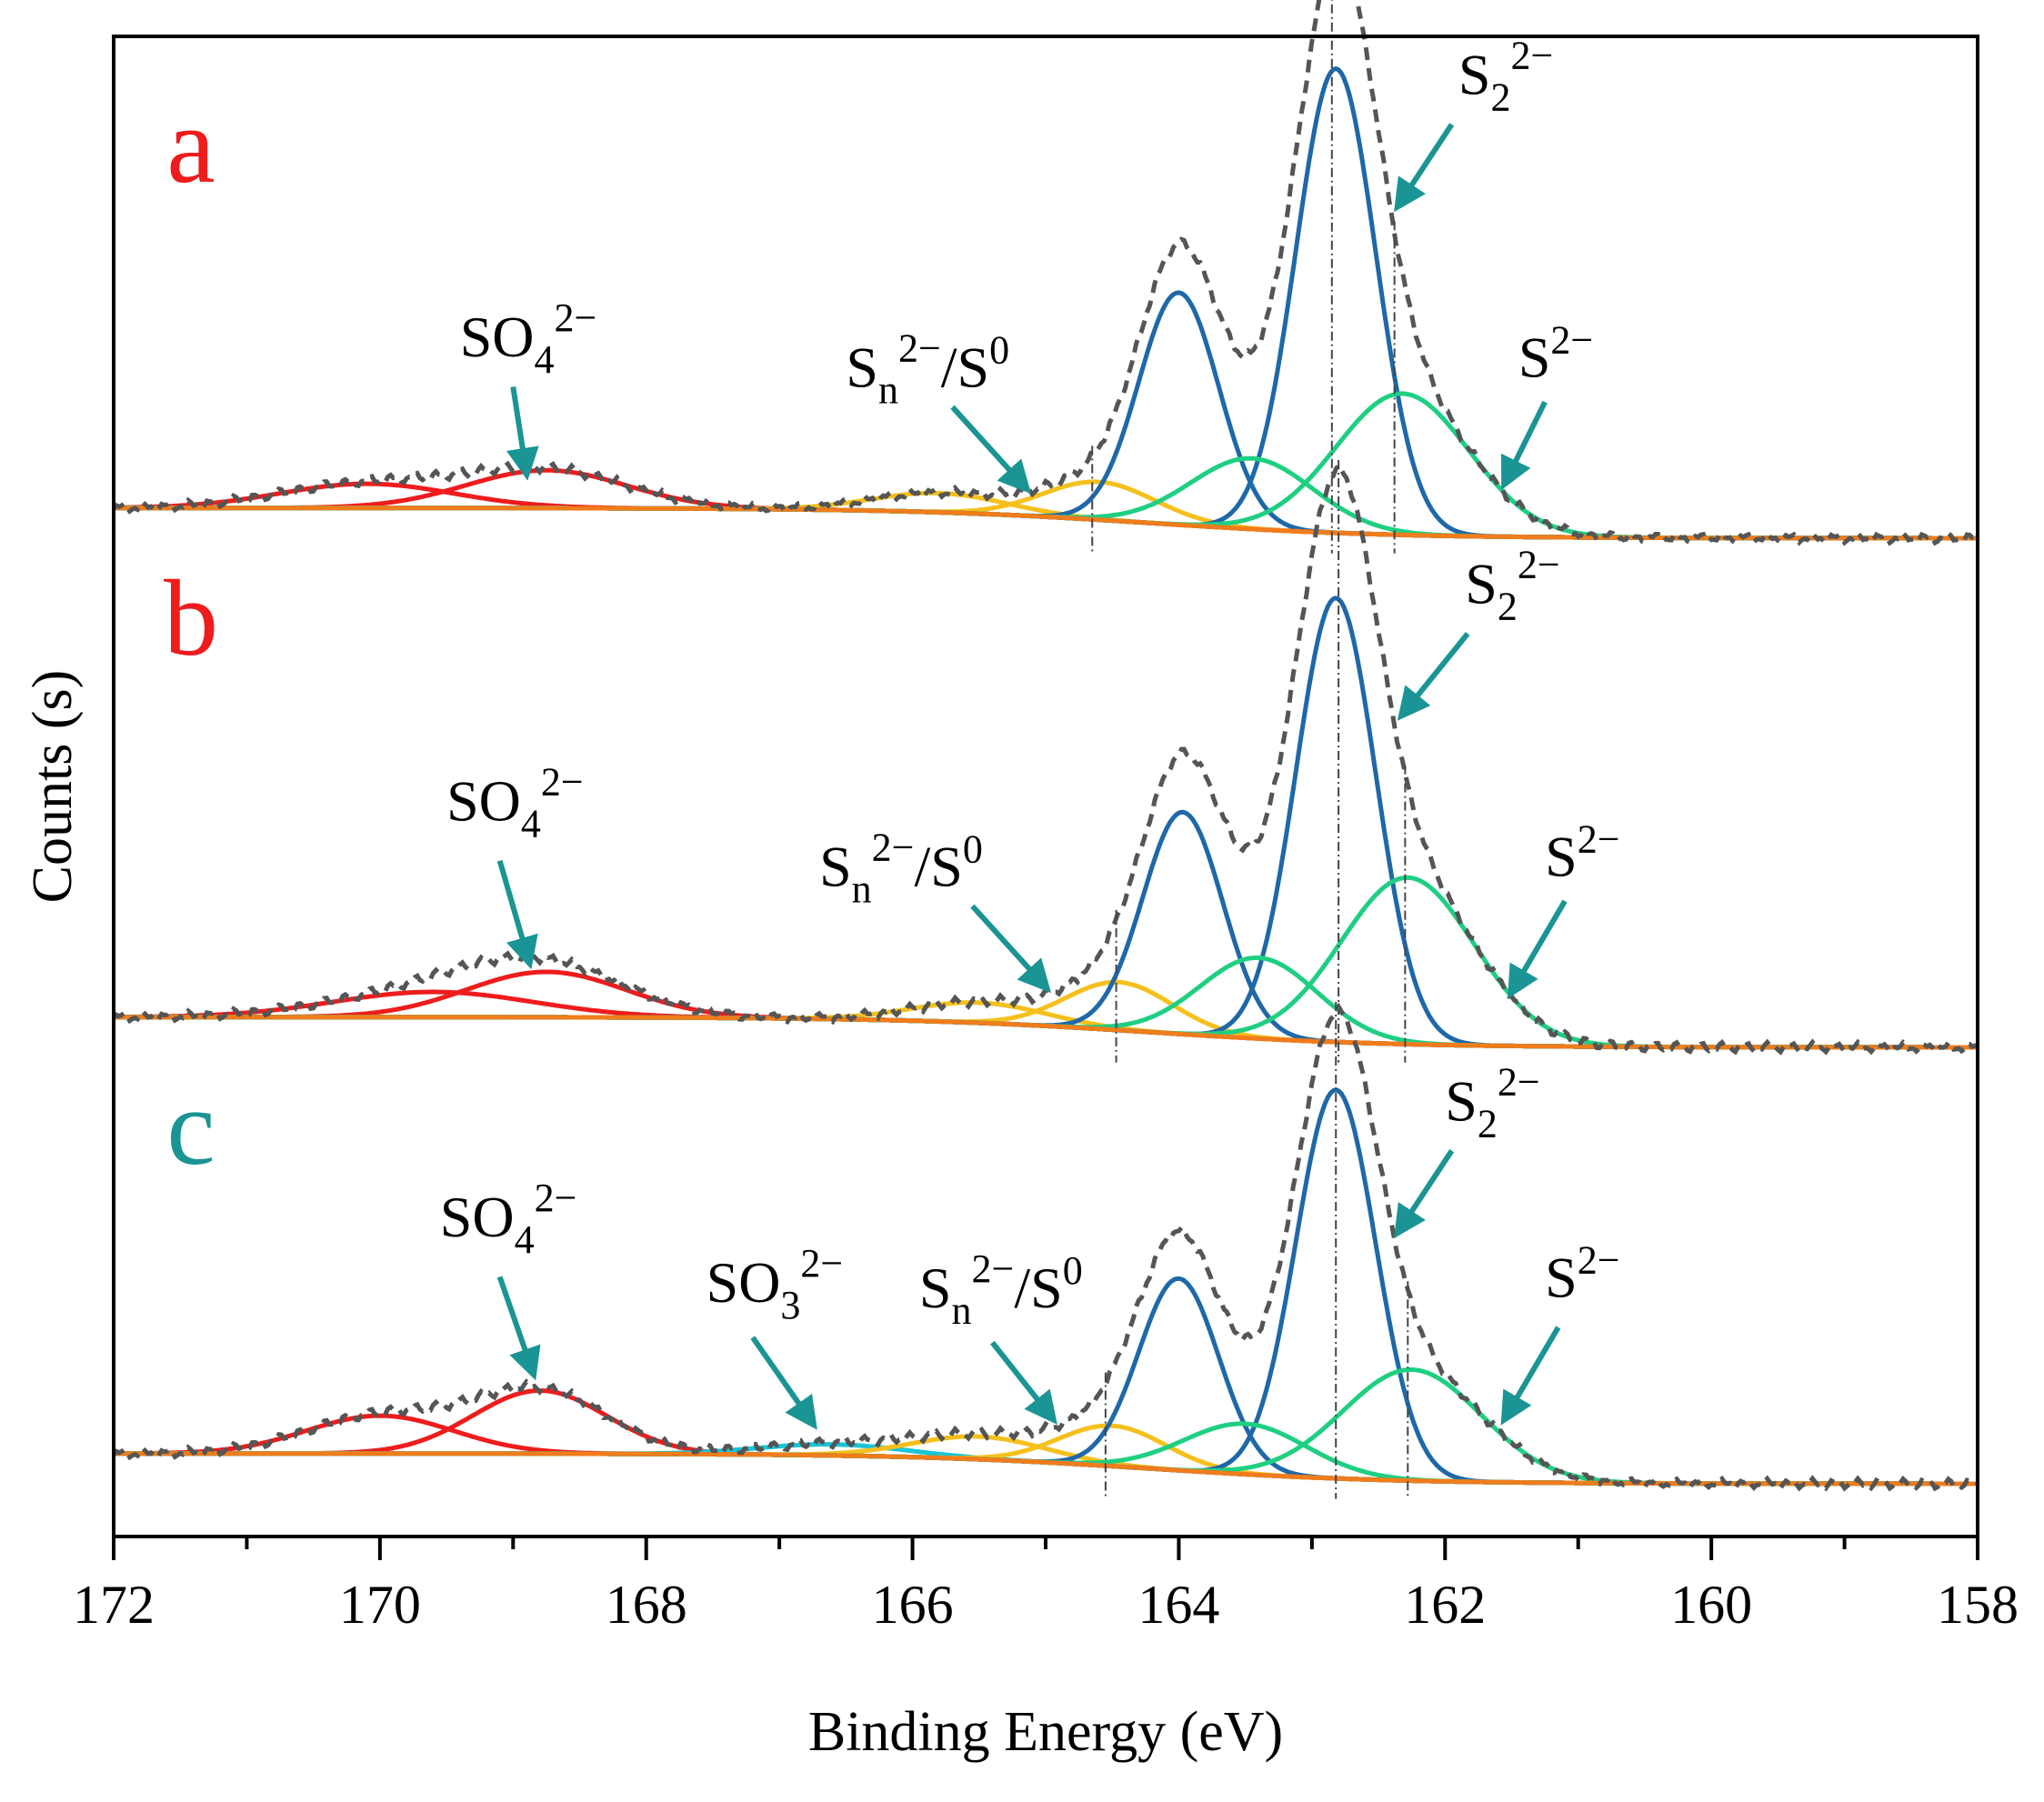 This screenshot has height=1802, width=2044. I want to click on y-axis-title: Counts (s), so click(53, 787).